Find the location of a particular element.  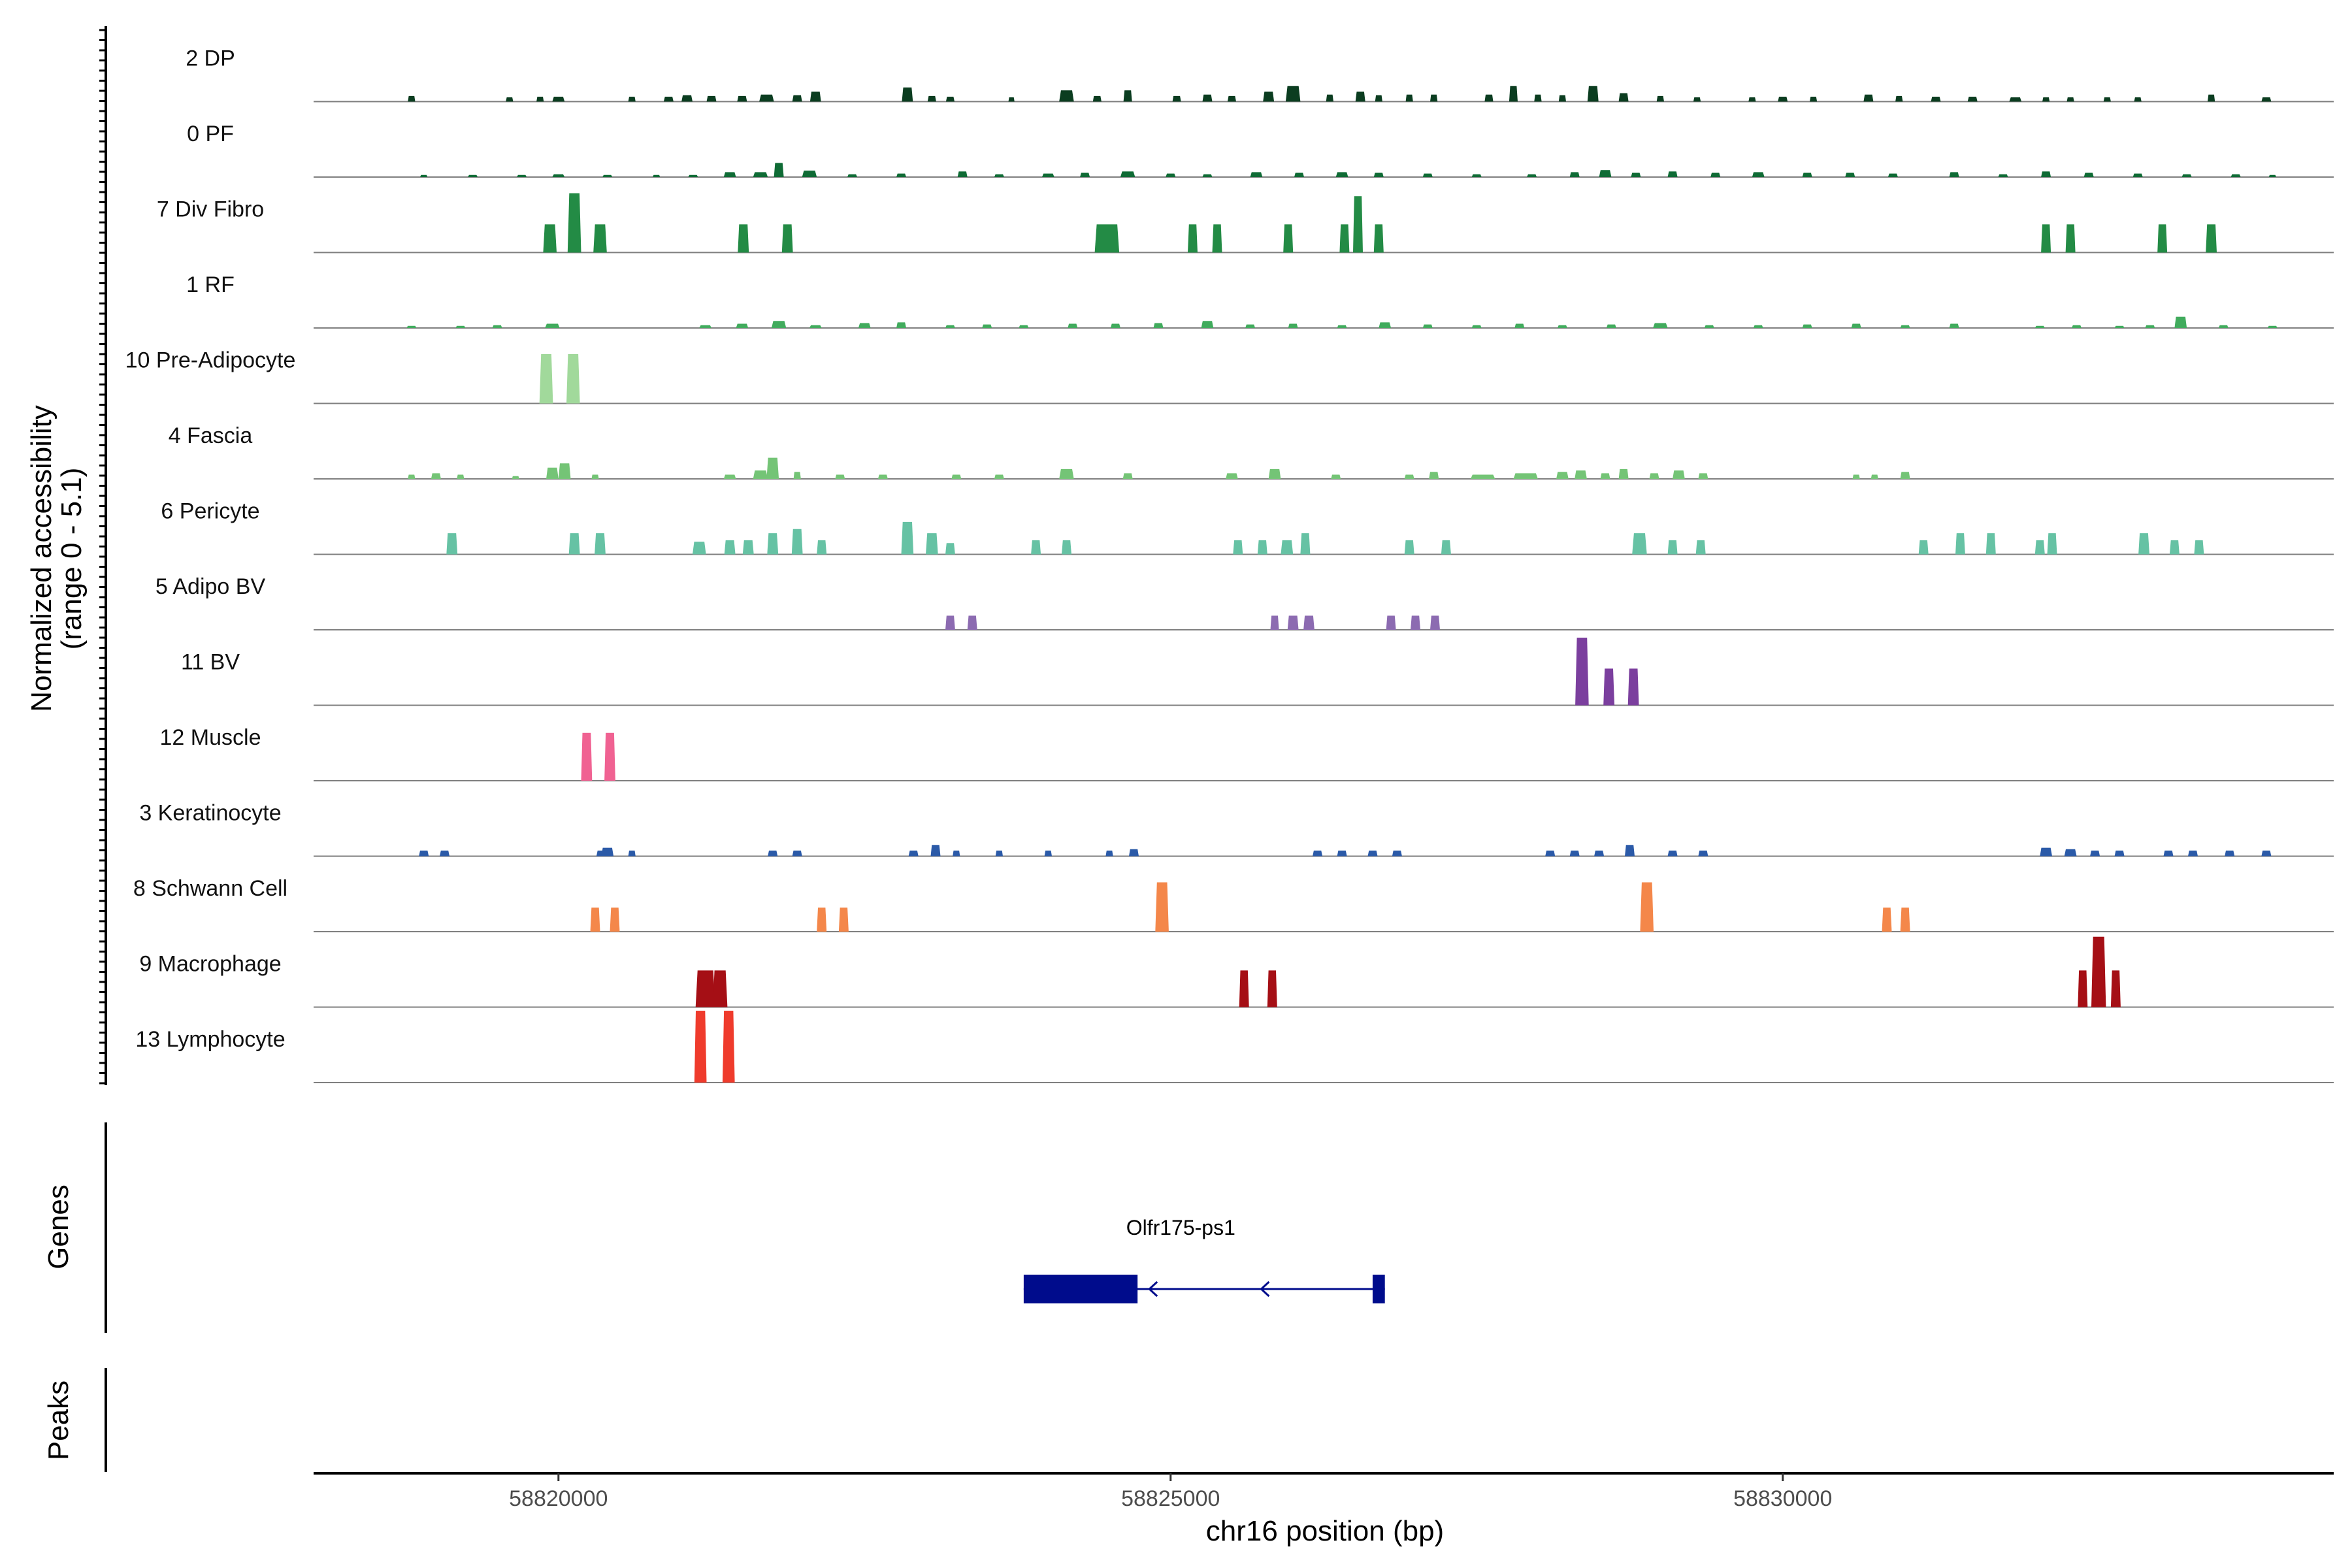

coverage-track: 8 Schwann Cell is located at coordinates (1233, 904).